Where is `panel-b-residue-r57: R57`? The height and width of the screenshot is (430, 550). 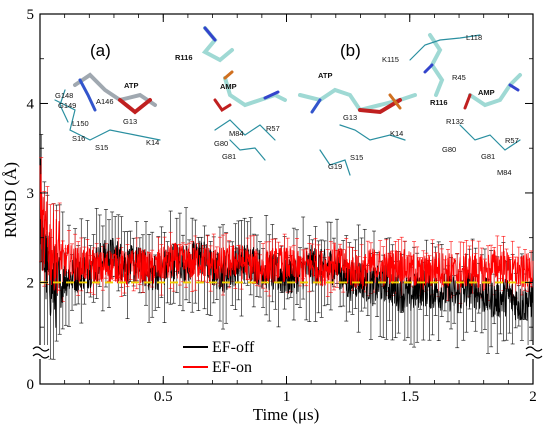
panel-b-residue-r57: R57 is located at coordinates (512, 140).